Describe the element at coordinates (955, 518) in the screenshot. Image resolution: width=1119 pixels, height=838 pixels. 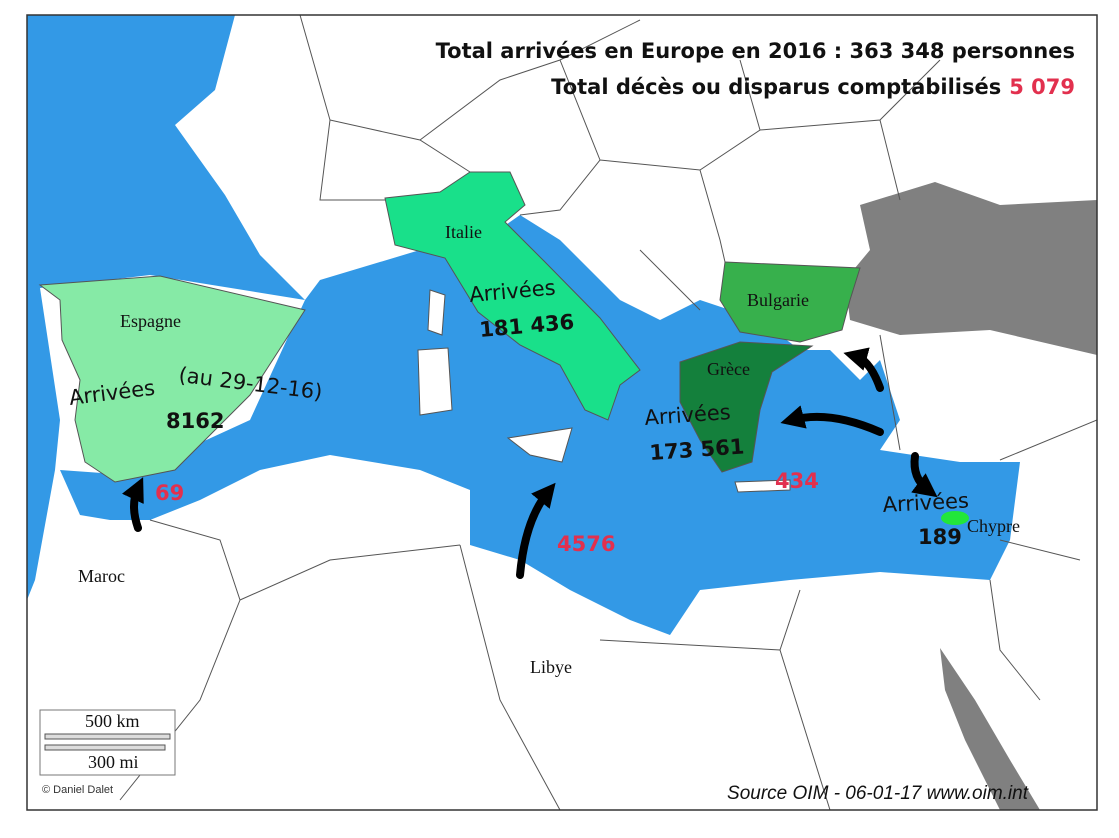
I see `cyprus` at that location.